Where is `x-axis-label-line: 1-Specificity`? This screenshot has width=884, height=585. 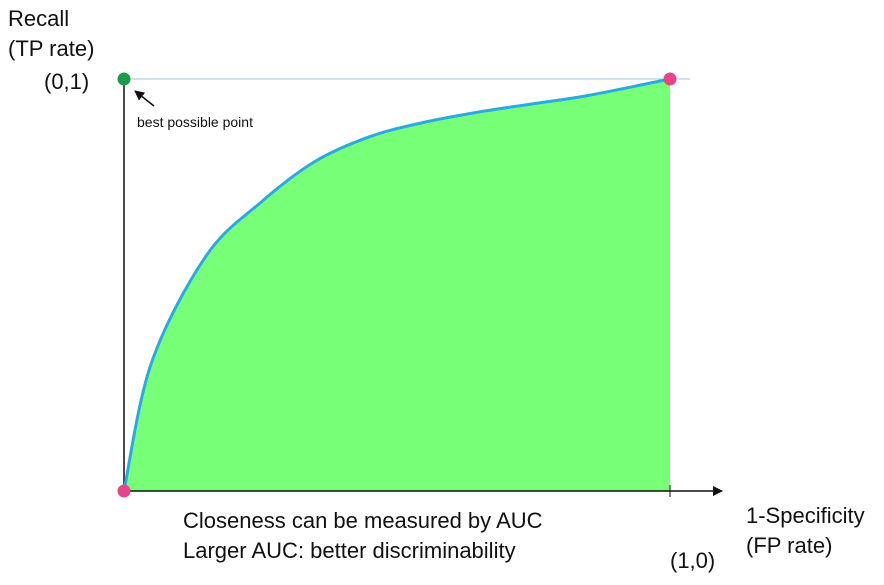
x-axis-label-line: 1-Specificity is located at coordinates (805, 515).